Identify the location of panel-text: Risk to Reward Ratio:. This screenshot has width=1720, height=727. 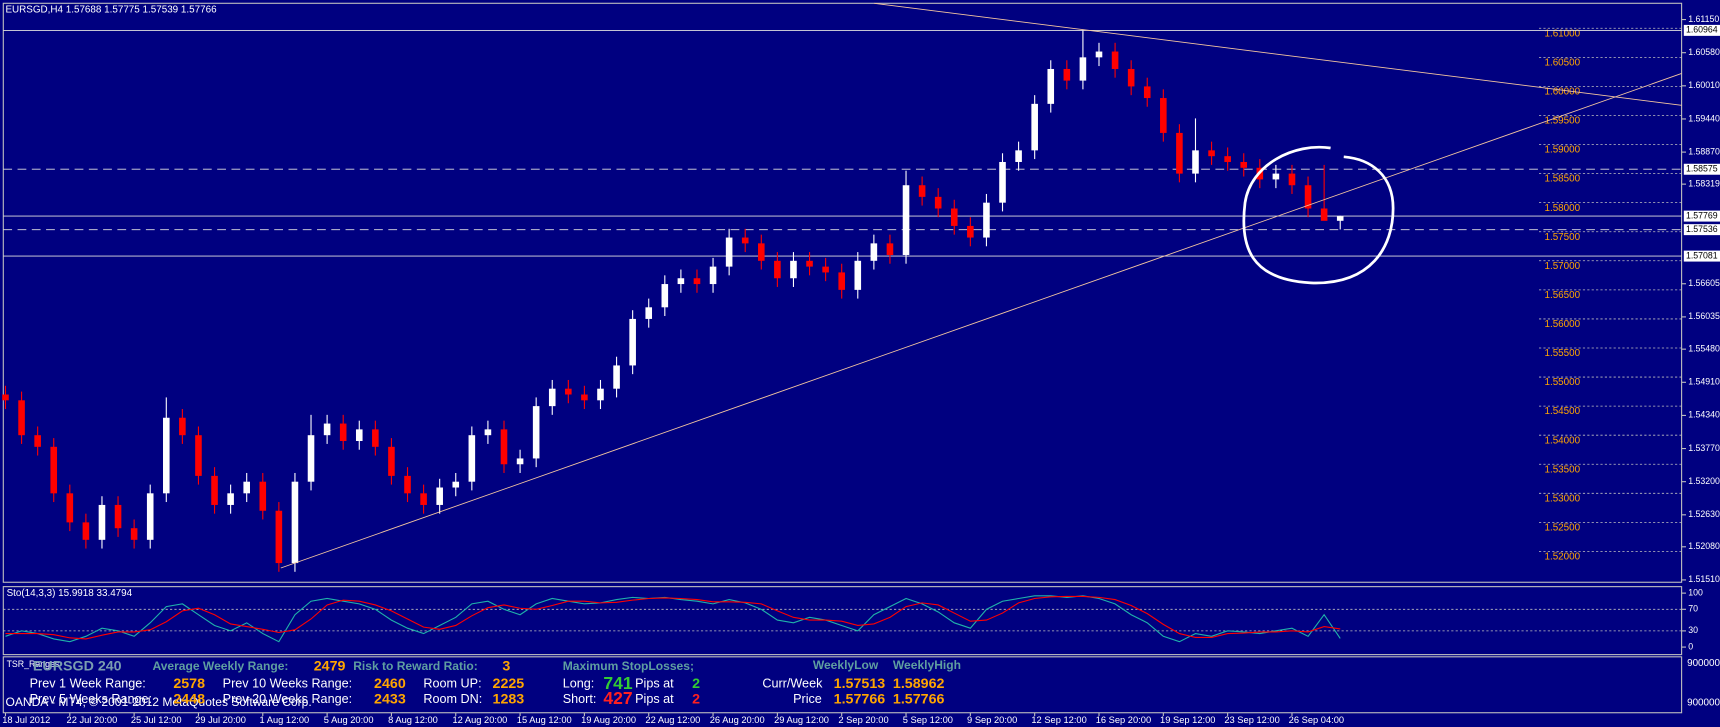
(415, 666).